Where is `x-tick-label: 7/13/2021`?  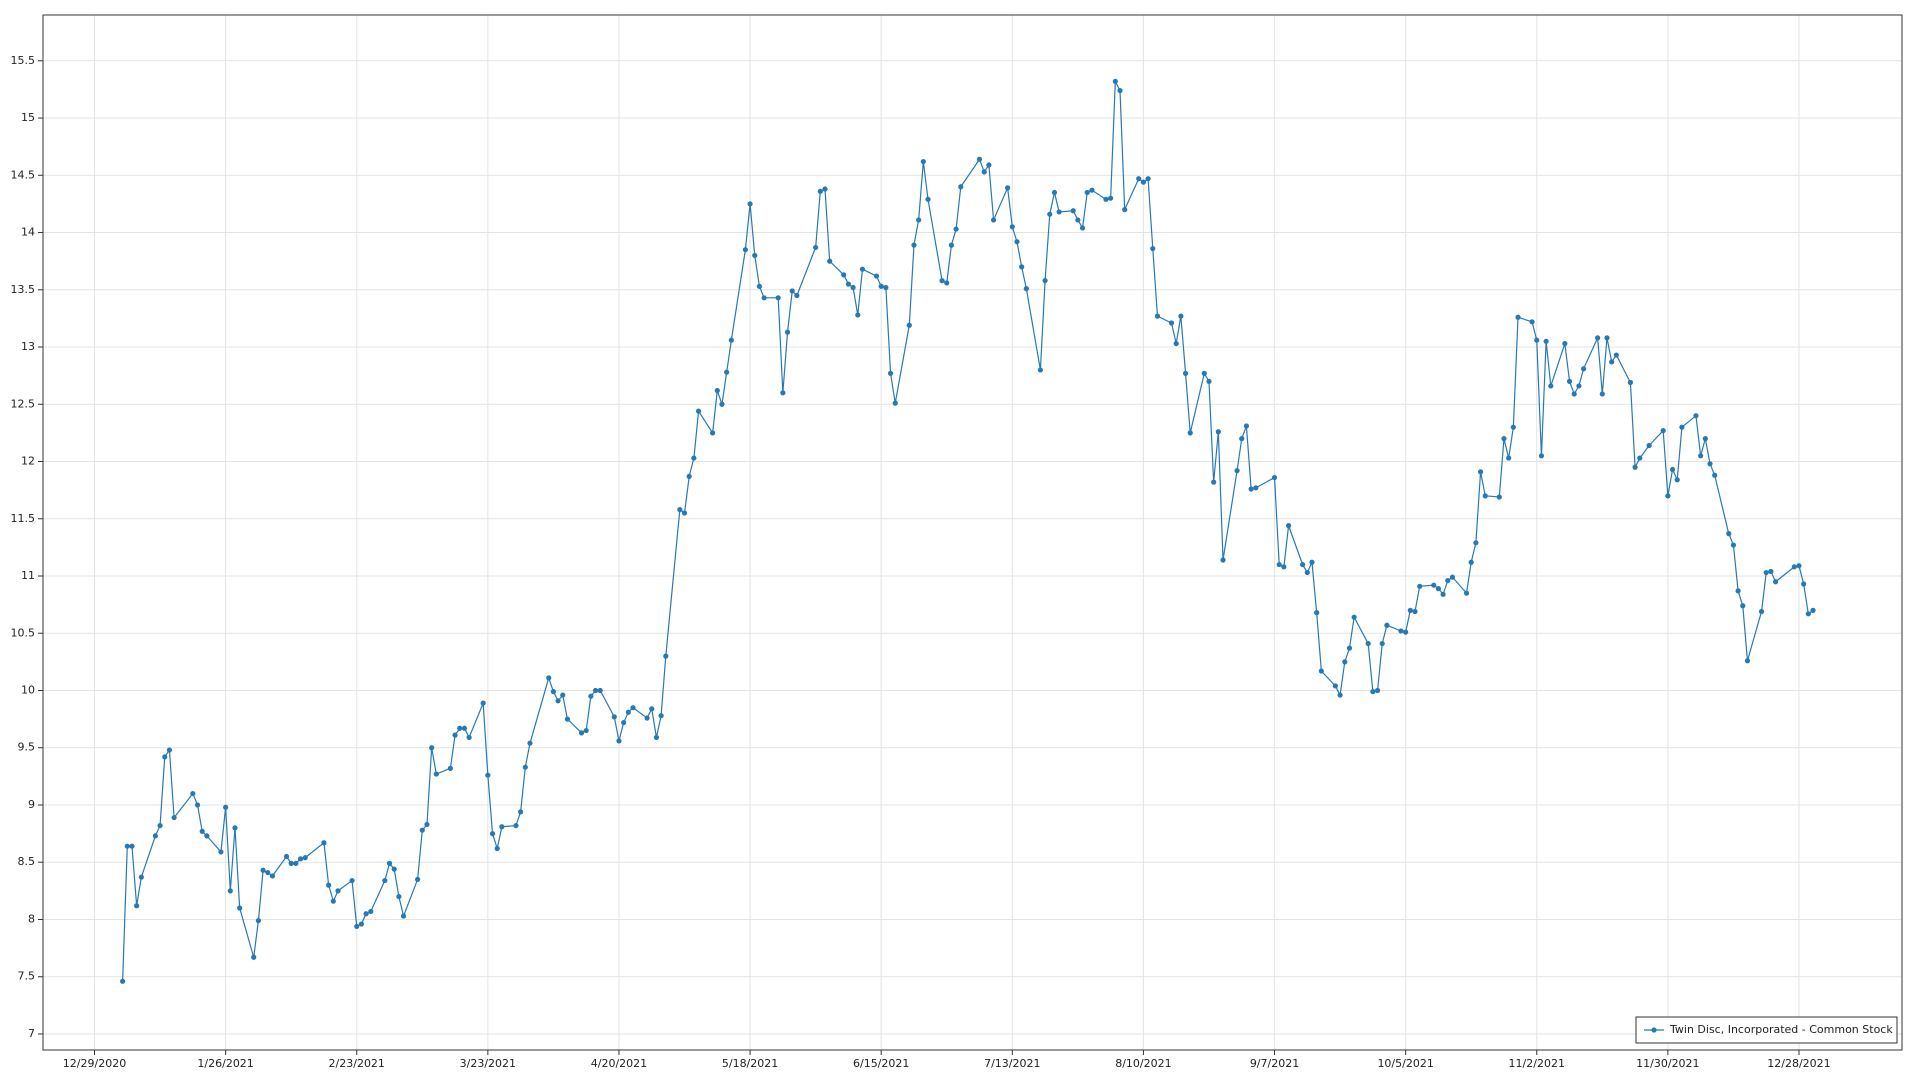 x-tick-label: 7/13/2021 is located at coordinates (1012, 1063).